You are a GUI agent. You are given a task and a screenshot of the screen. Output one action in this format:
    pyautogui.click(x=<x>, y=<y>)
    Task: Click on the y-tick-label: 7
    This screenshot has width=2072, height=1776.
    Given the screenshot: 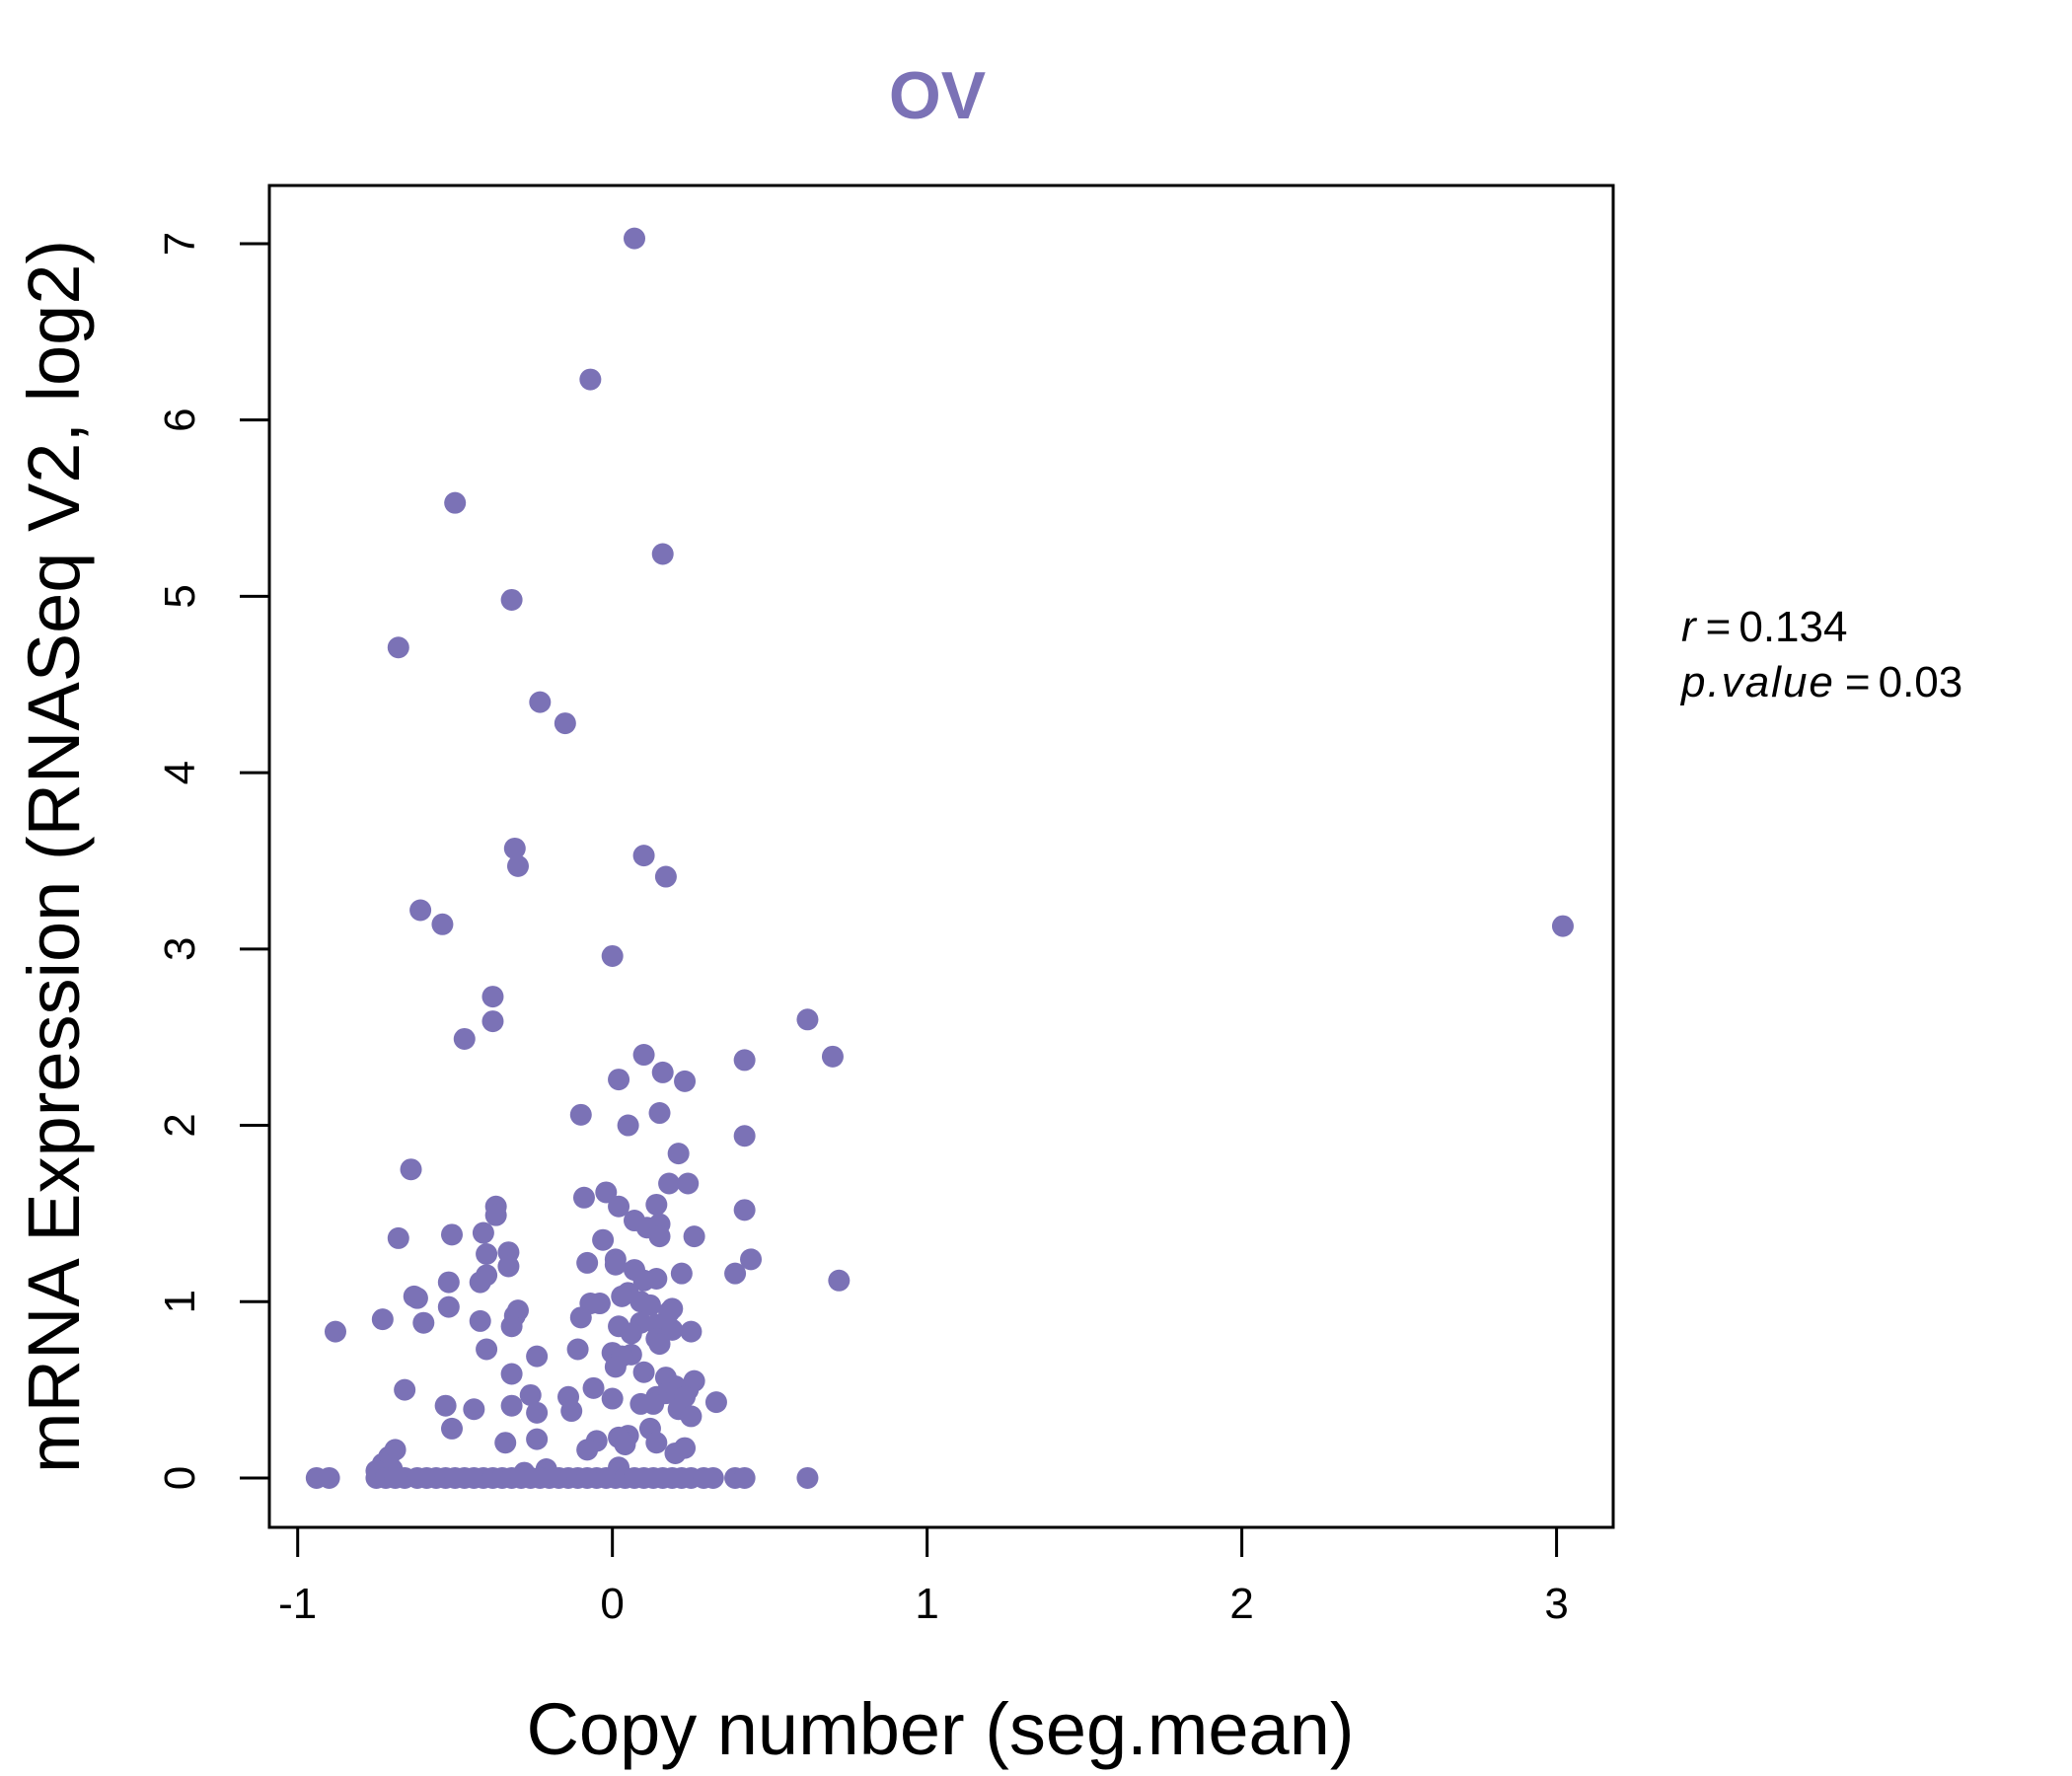 What is the action you would take?
    pyautogui.click(x=180, y=244)
    